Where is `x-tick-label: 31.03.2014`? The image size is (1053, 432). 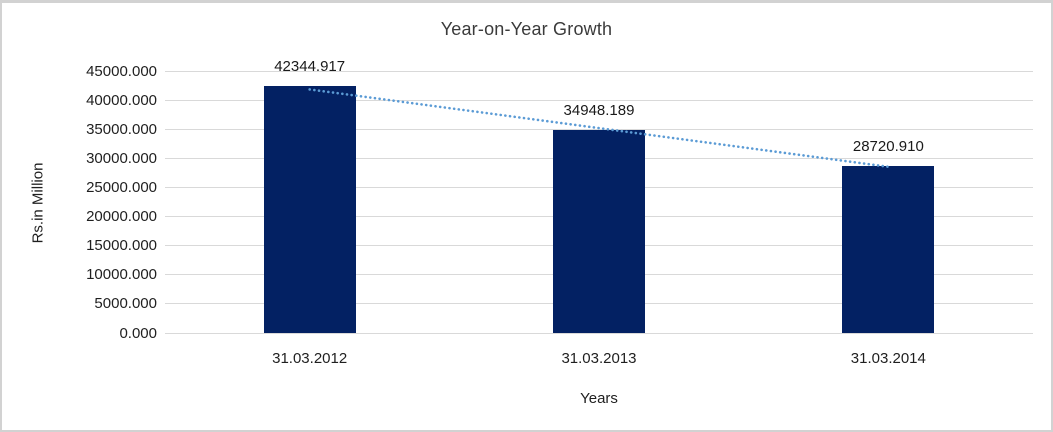
x-tick-label: 31.03.2014 is located at coordinates (888, 358).